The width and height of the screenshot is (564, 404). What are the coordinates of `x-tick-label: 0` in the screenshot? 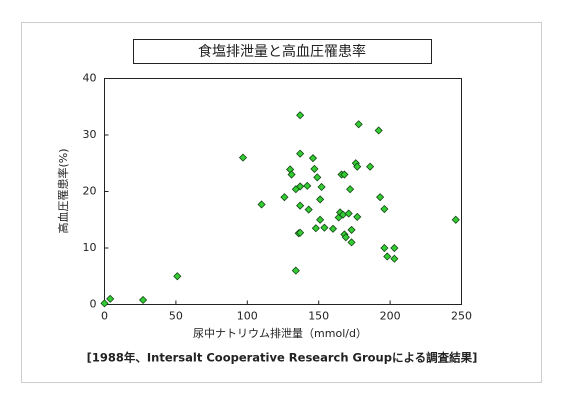 It's located at (104, 316).